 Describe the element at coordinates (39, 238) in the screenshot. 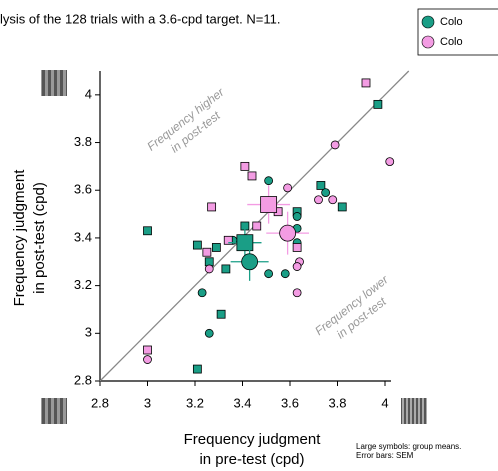

I see `y-axis-label: in post-test (cpd)` at that location.